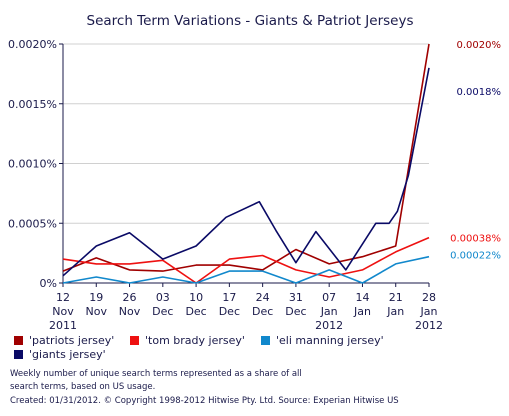 Image resolution: width=509 pixels, height=416 pixels. What do you see at coordinates (362, 311) in the screenshot?
I see `x-tick-label-9-1: Jan` at bounding box center [362, 311].